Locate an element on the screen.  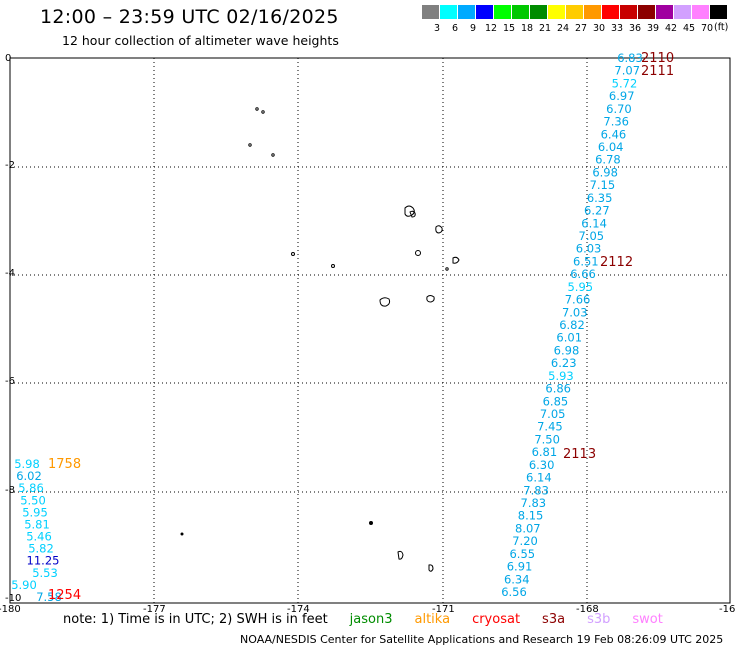
longitude-label: -177 is located at coordinates (154, 609).